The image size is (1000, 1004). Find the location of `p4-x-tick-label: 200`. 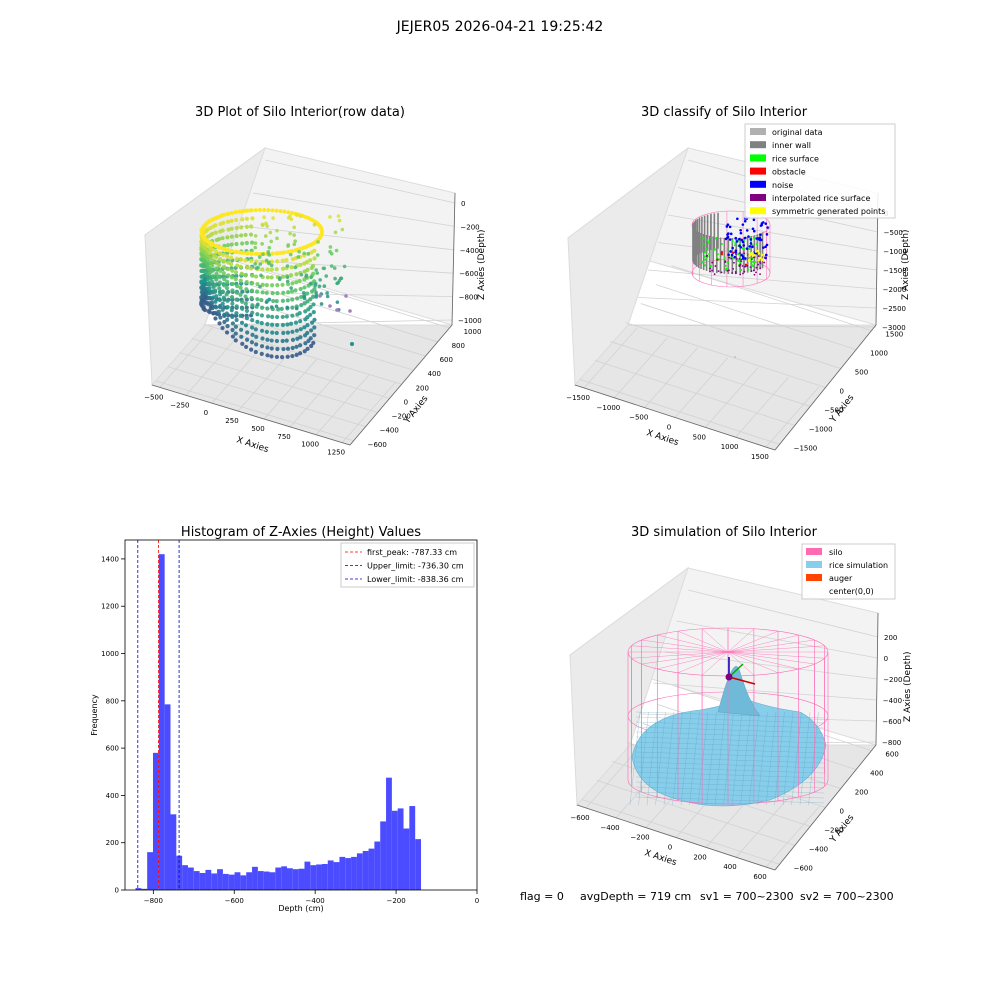

p4-x-tick-label: 200 is located at coordinates (699, 857).